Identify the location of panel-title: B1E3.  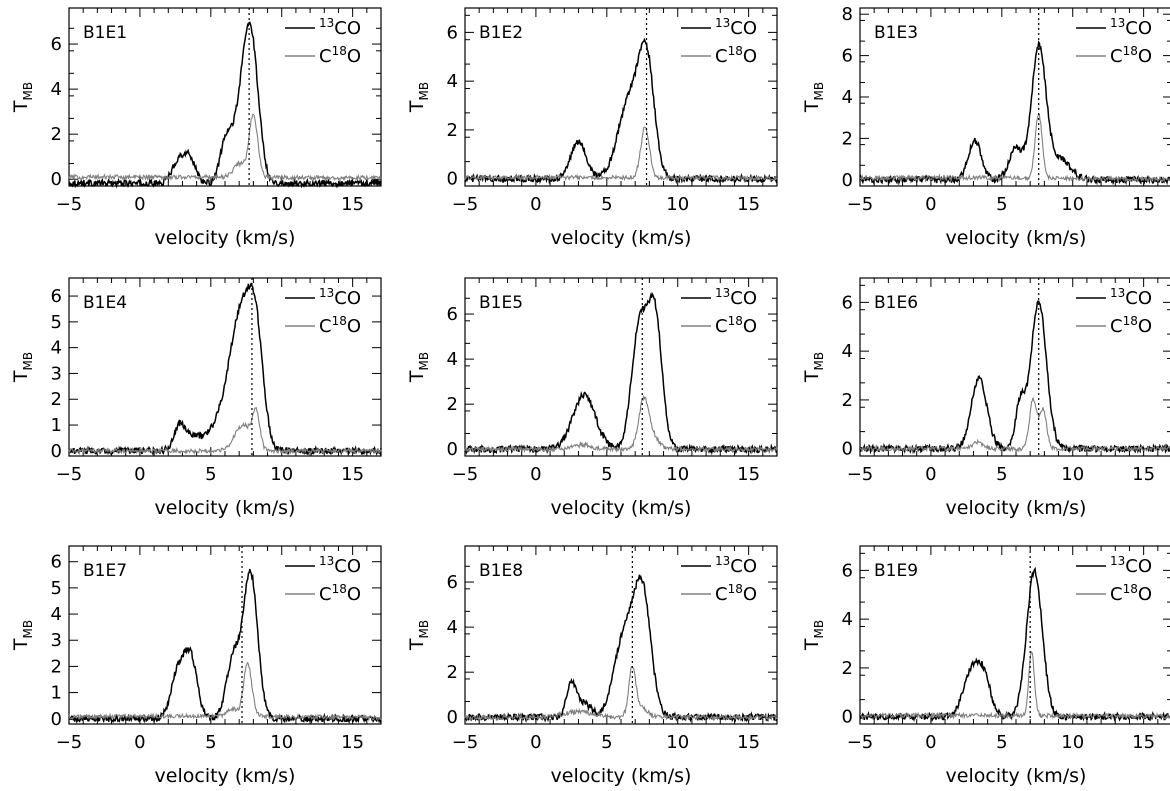
(896, 33).